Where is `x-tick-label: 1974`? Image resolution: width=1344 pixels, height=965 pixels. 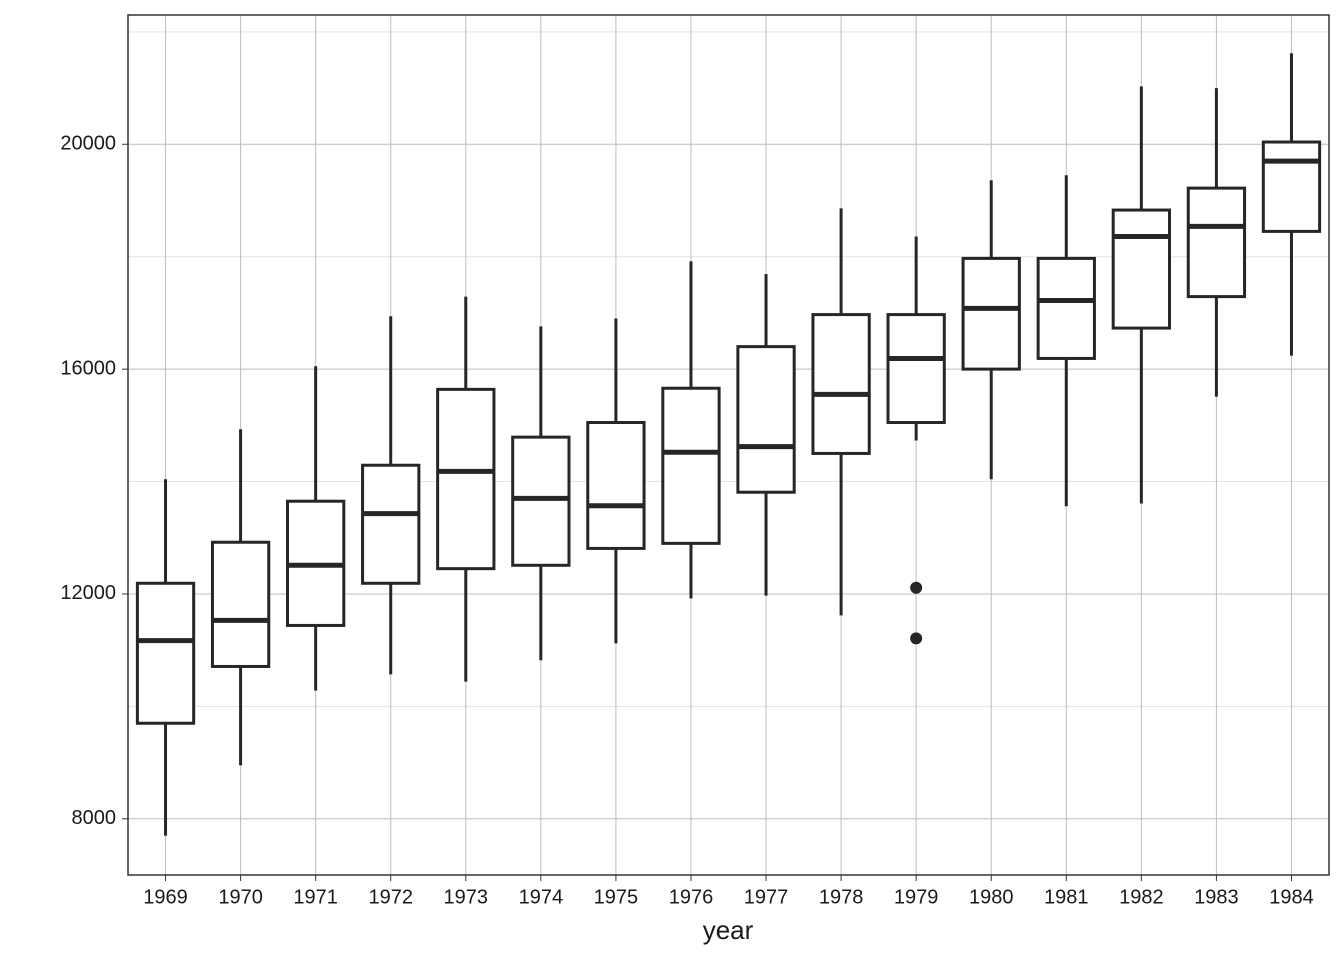 x-tick-label: 1974 is located at coordinates (541, 897).